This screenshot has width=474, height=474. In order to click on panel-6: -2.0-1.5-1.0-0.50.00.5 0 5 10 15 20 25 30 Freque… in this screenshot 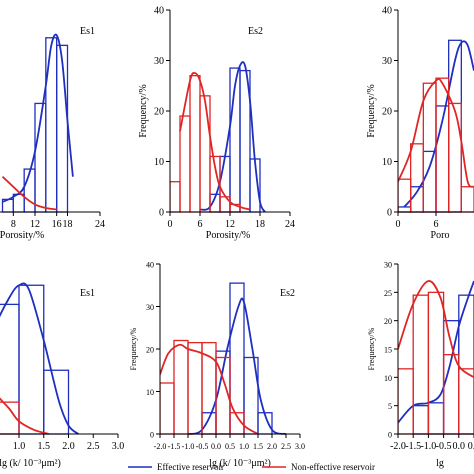, I will do `click(420, 365)`.